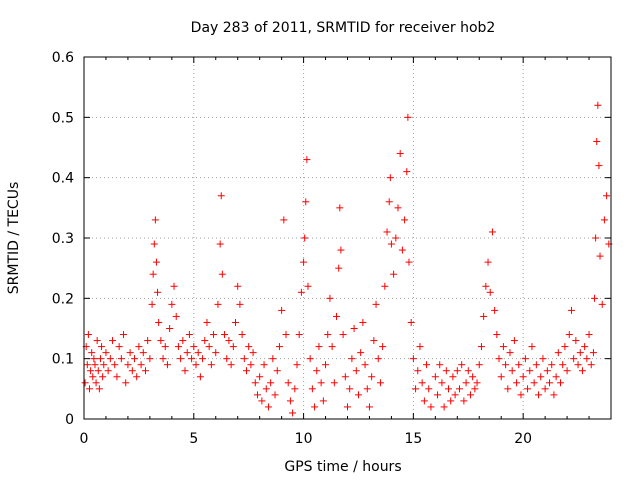 This screenshot has width=640, height=480. I want to click on y-tick-label: 0, so click(69, 420).